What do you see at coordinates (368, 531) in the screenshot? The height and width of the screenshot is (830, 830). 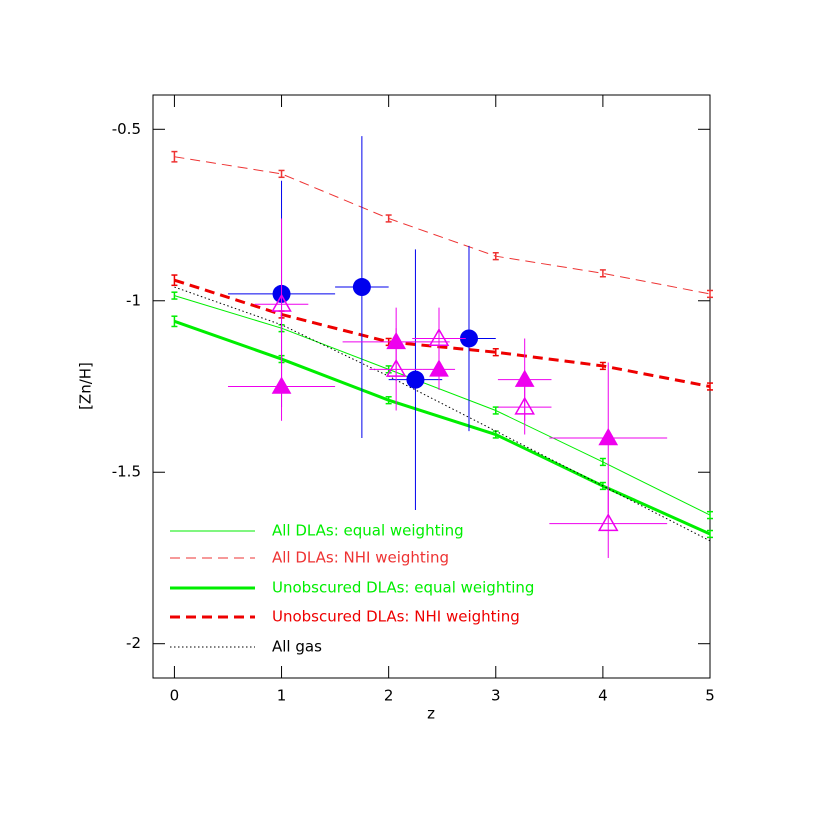 I see `legend-label: All DLAs: equal weighting` at bounding box center [368, 531].